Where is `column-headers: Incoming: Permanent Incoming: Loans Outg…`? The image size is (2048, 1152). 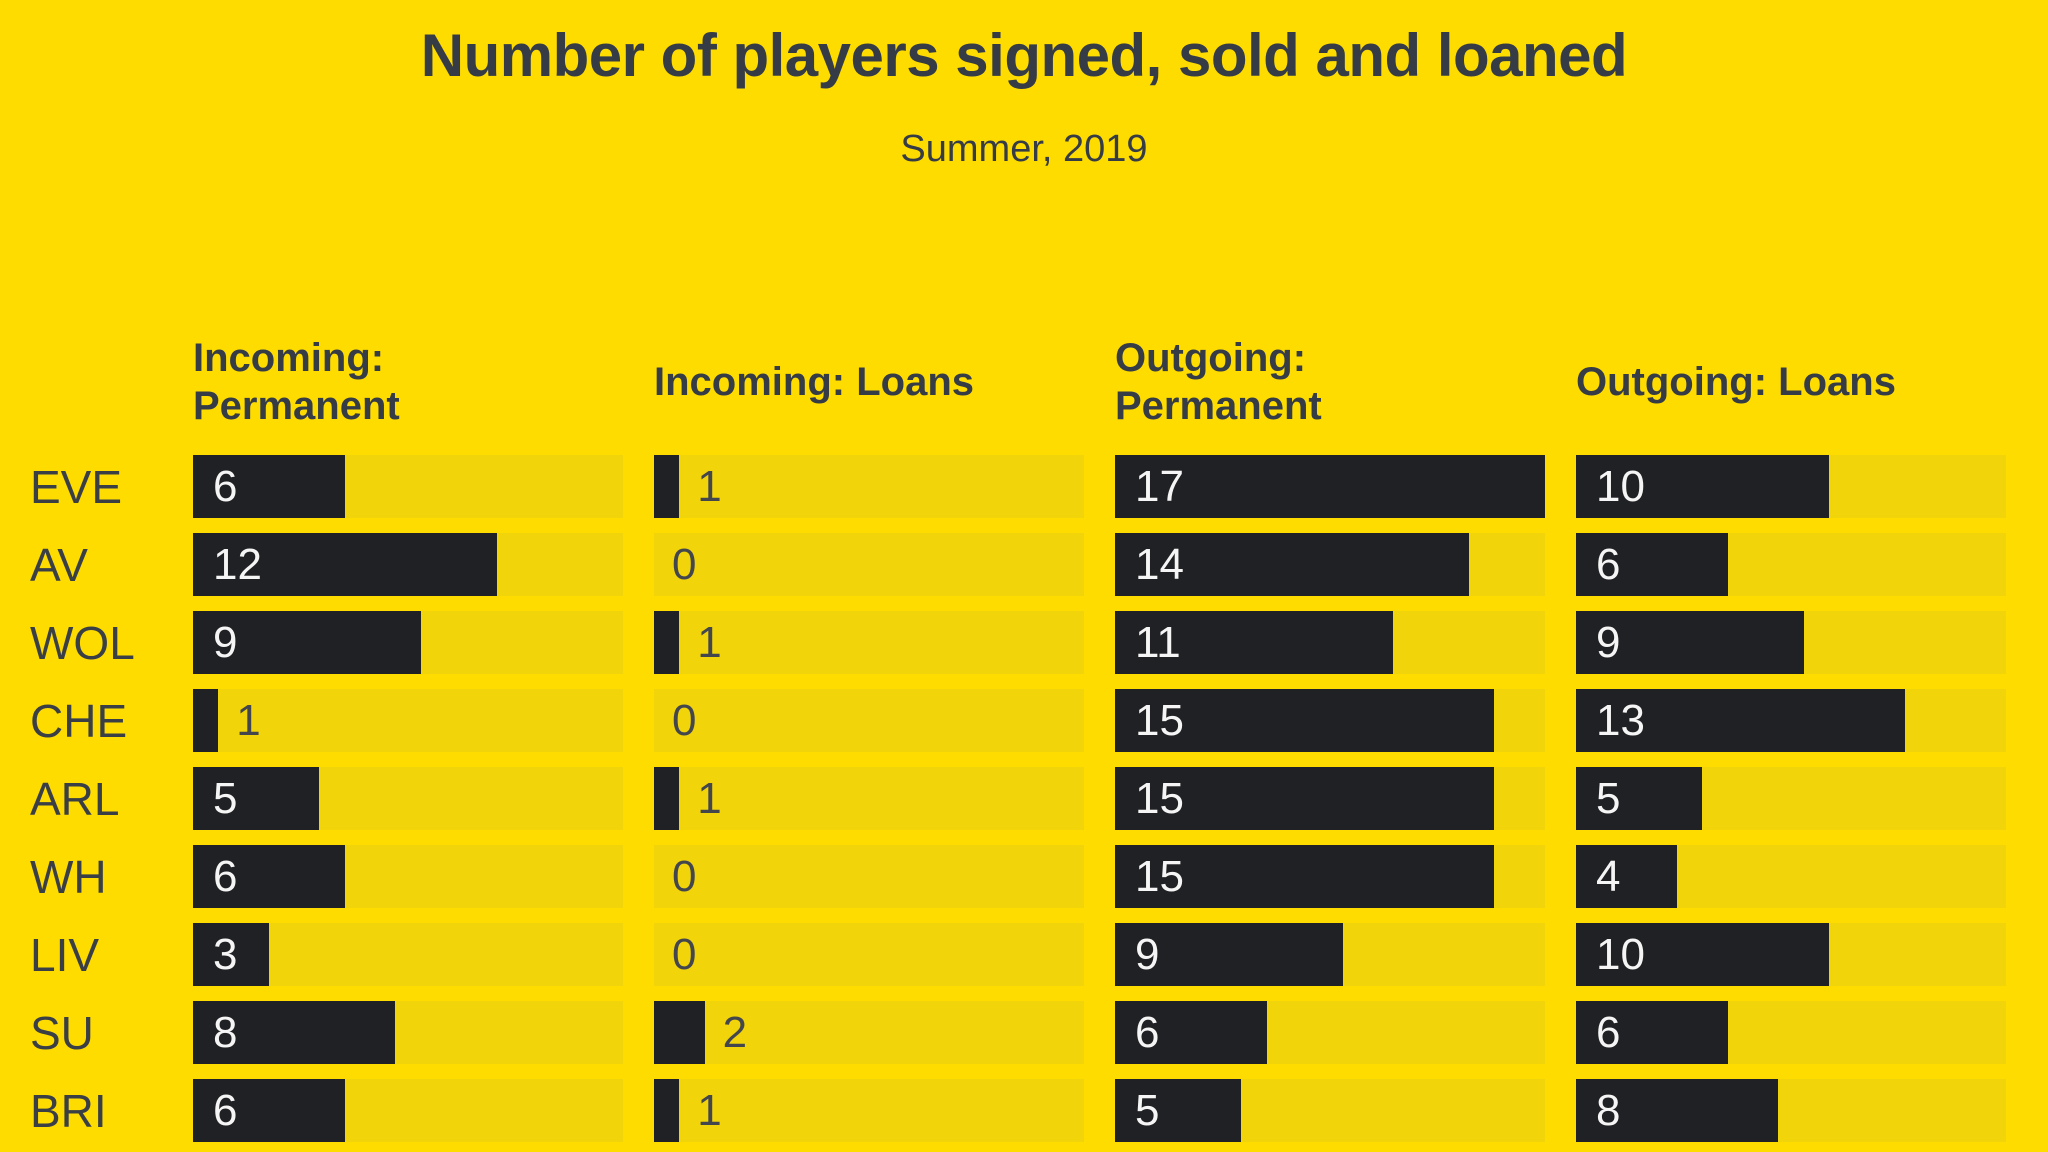
column-headers: Incoming: Permanent Incoming: Loans Outg… is located at coordinates (1024, 382).